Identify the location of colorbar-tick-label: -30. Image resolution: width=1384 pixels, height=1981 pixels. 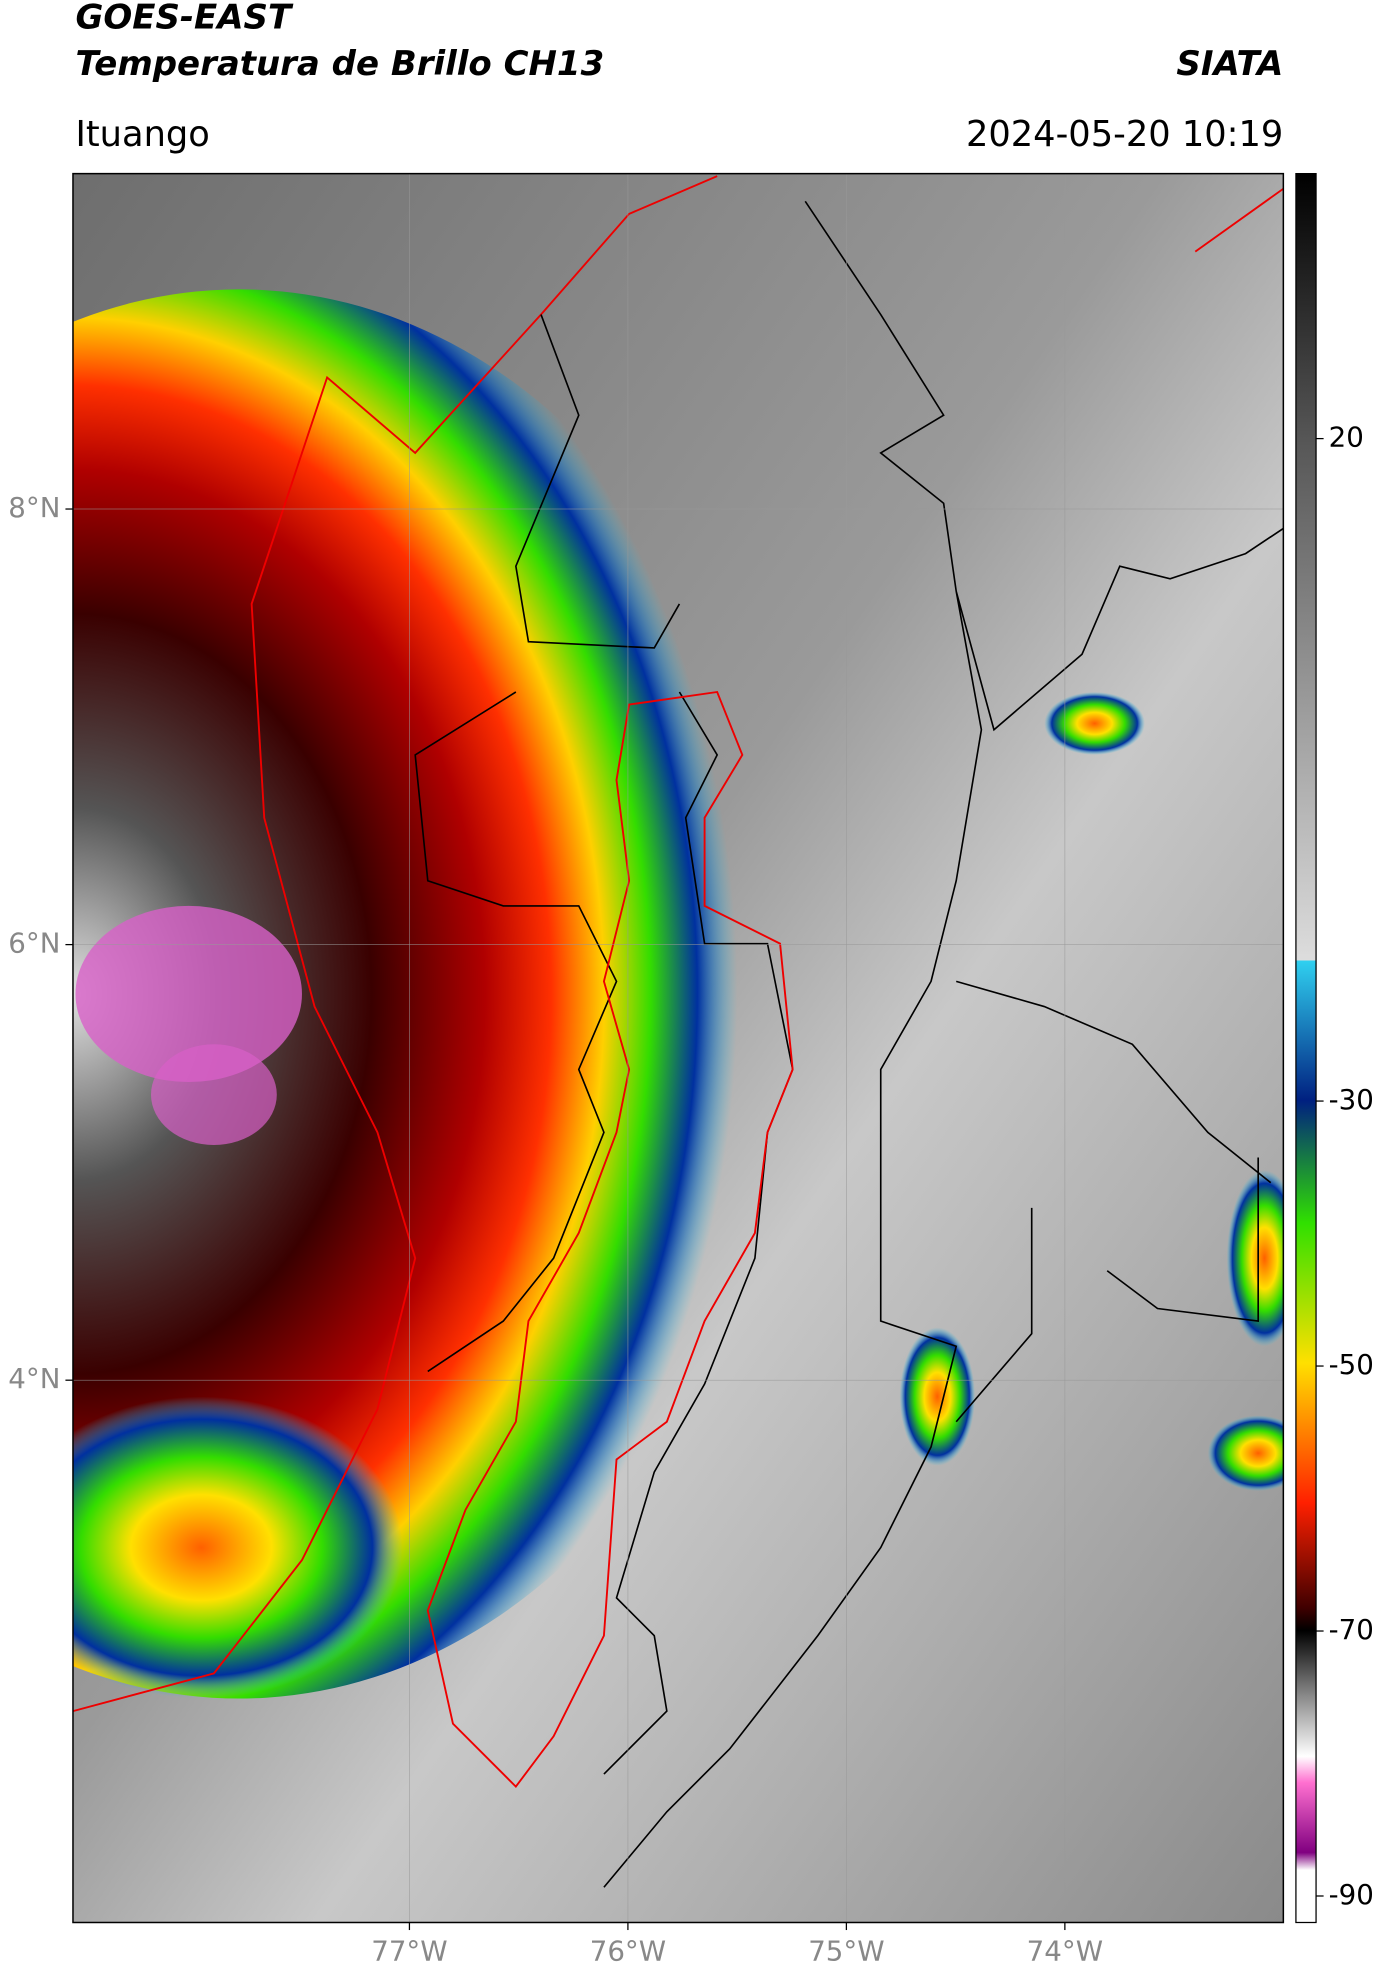
(1351, 1099).